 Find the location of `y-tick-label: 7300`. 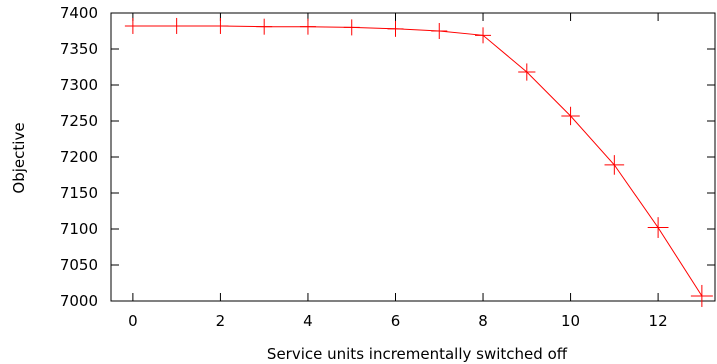

y-tick-label: 7300 is located at coordinates (79, 85).